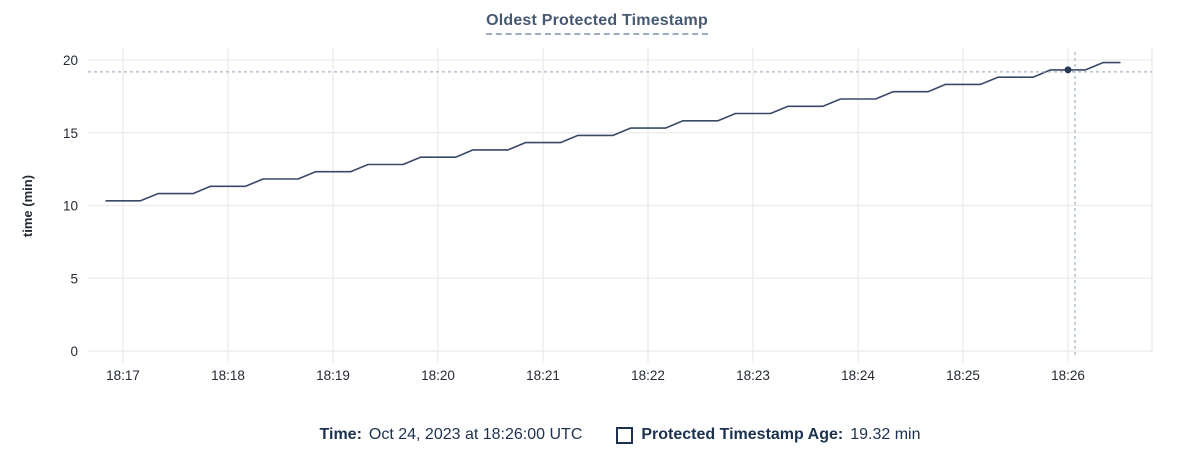 Image resolution: width=1194 pixels, height=466 pixels. What do you see at coordinates (625, 435) in the screenshot?
I see `series-checkbox-icon` at bounding box center [625, 435].